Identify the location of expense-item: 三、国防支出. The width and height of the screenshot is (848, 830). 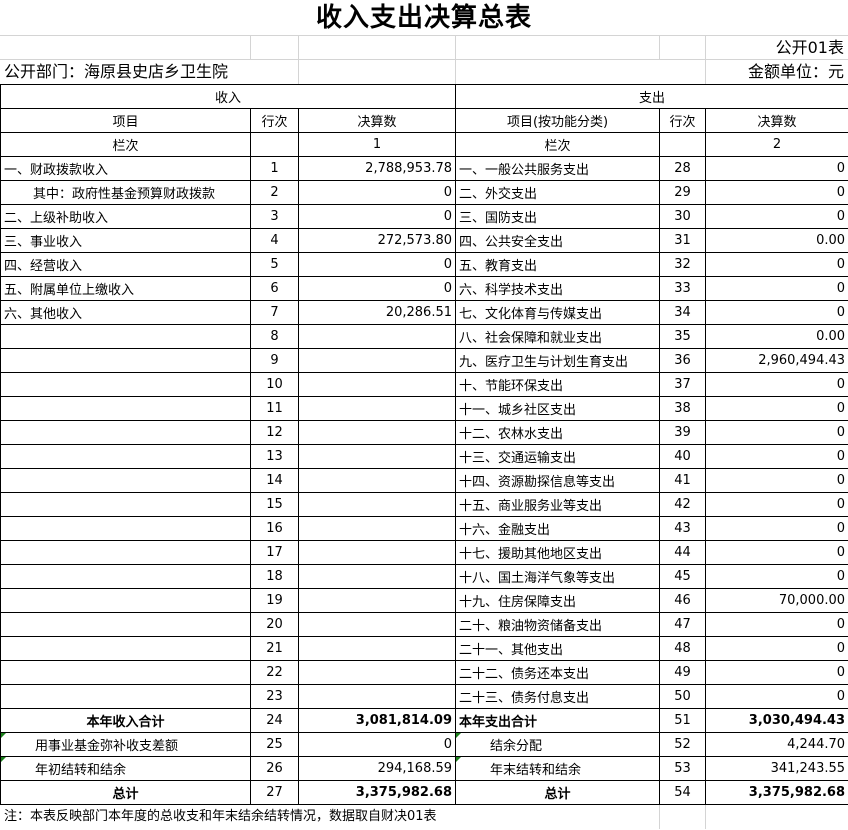
(558, 216).